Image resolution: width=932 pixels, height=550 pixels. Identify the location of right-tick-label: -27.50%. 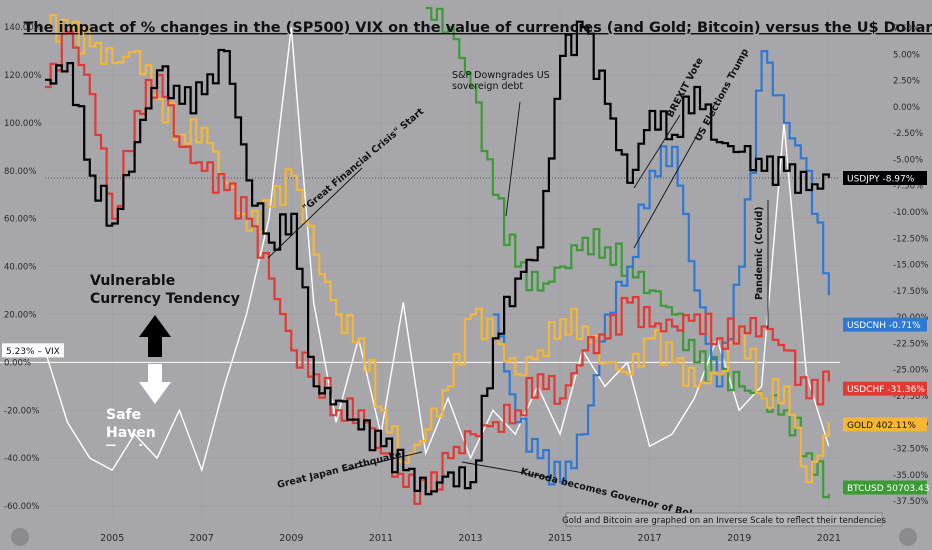
(910, 397).